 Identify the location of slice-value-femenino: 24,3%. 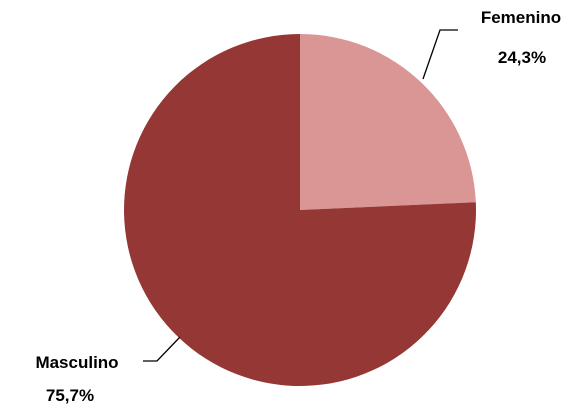
(522, 57).